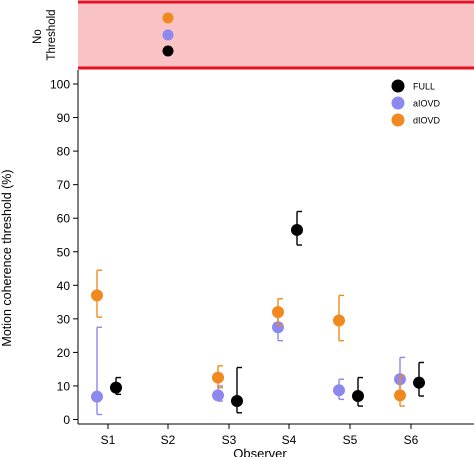 The width and height of the screenshot is (474, 457). I want to click on y-tick-label: 0, so click(66, 420).